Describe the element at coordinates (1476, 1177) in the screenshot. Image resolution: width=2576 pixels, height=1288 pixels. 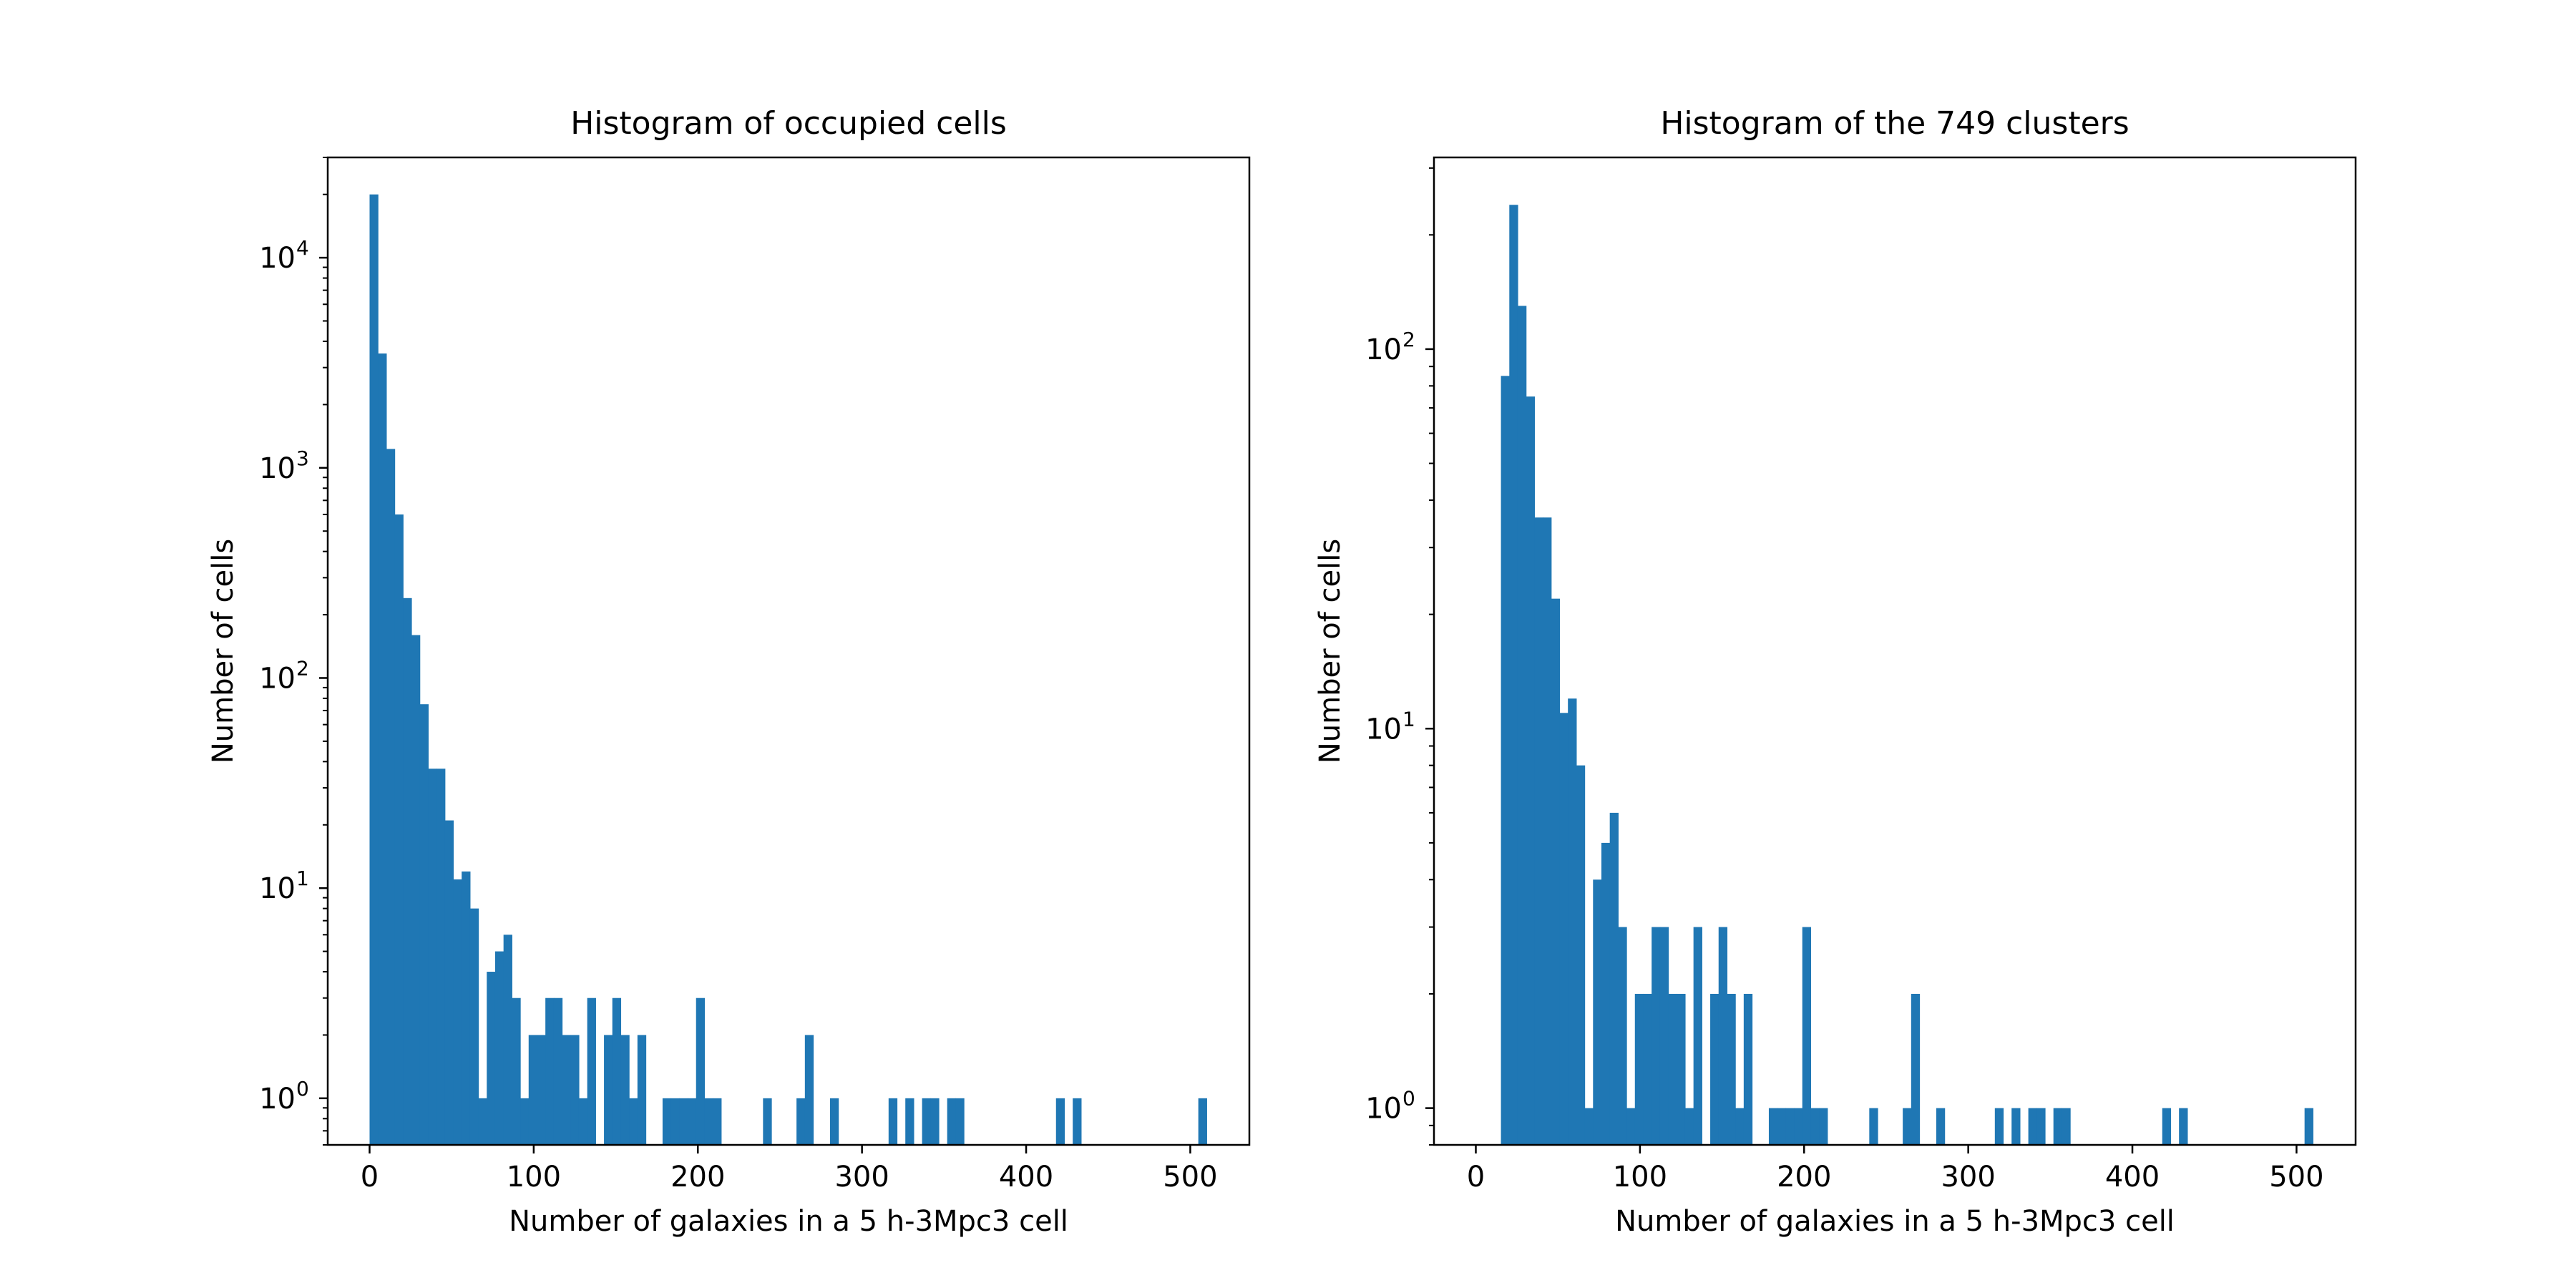
I see `x-tick-label: 0` at that location.